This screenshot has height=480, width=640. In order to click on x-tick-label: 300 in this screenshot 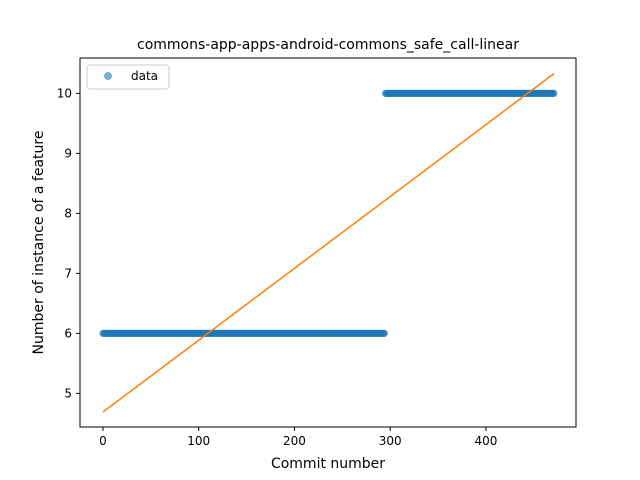, I will do `click(390, 441)`.